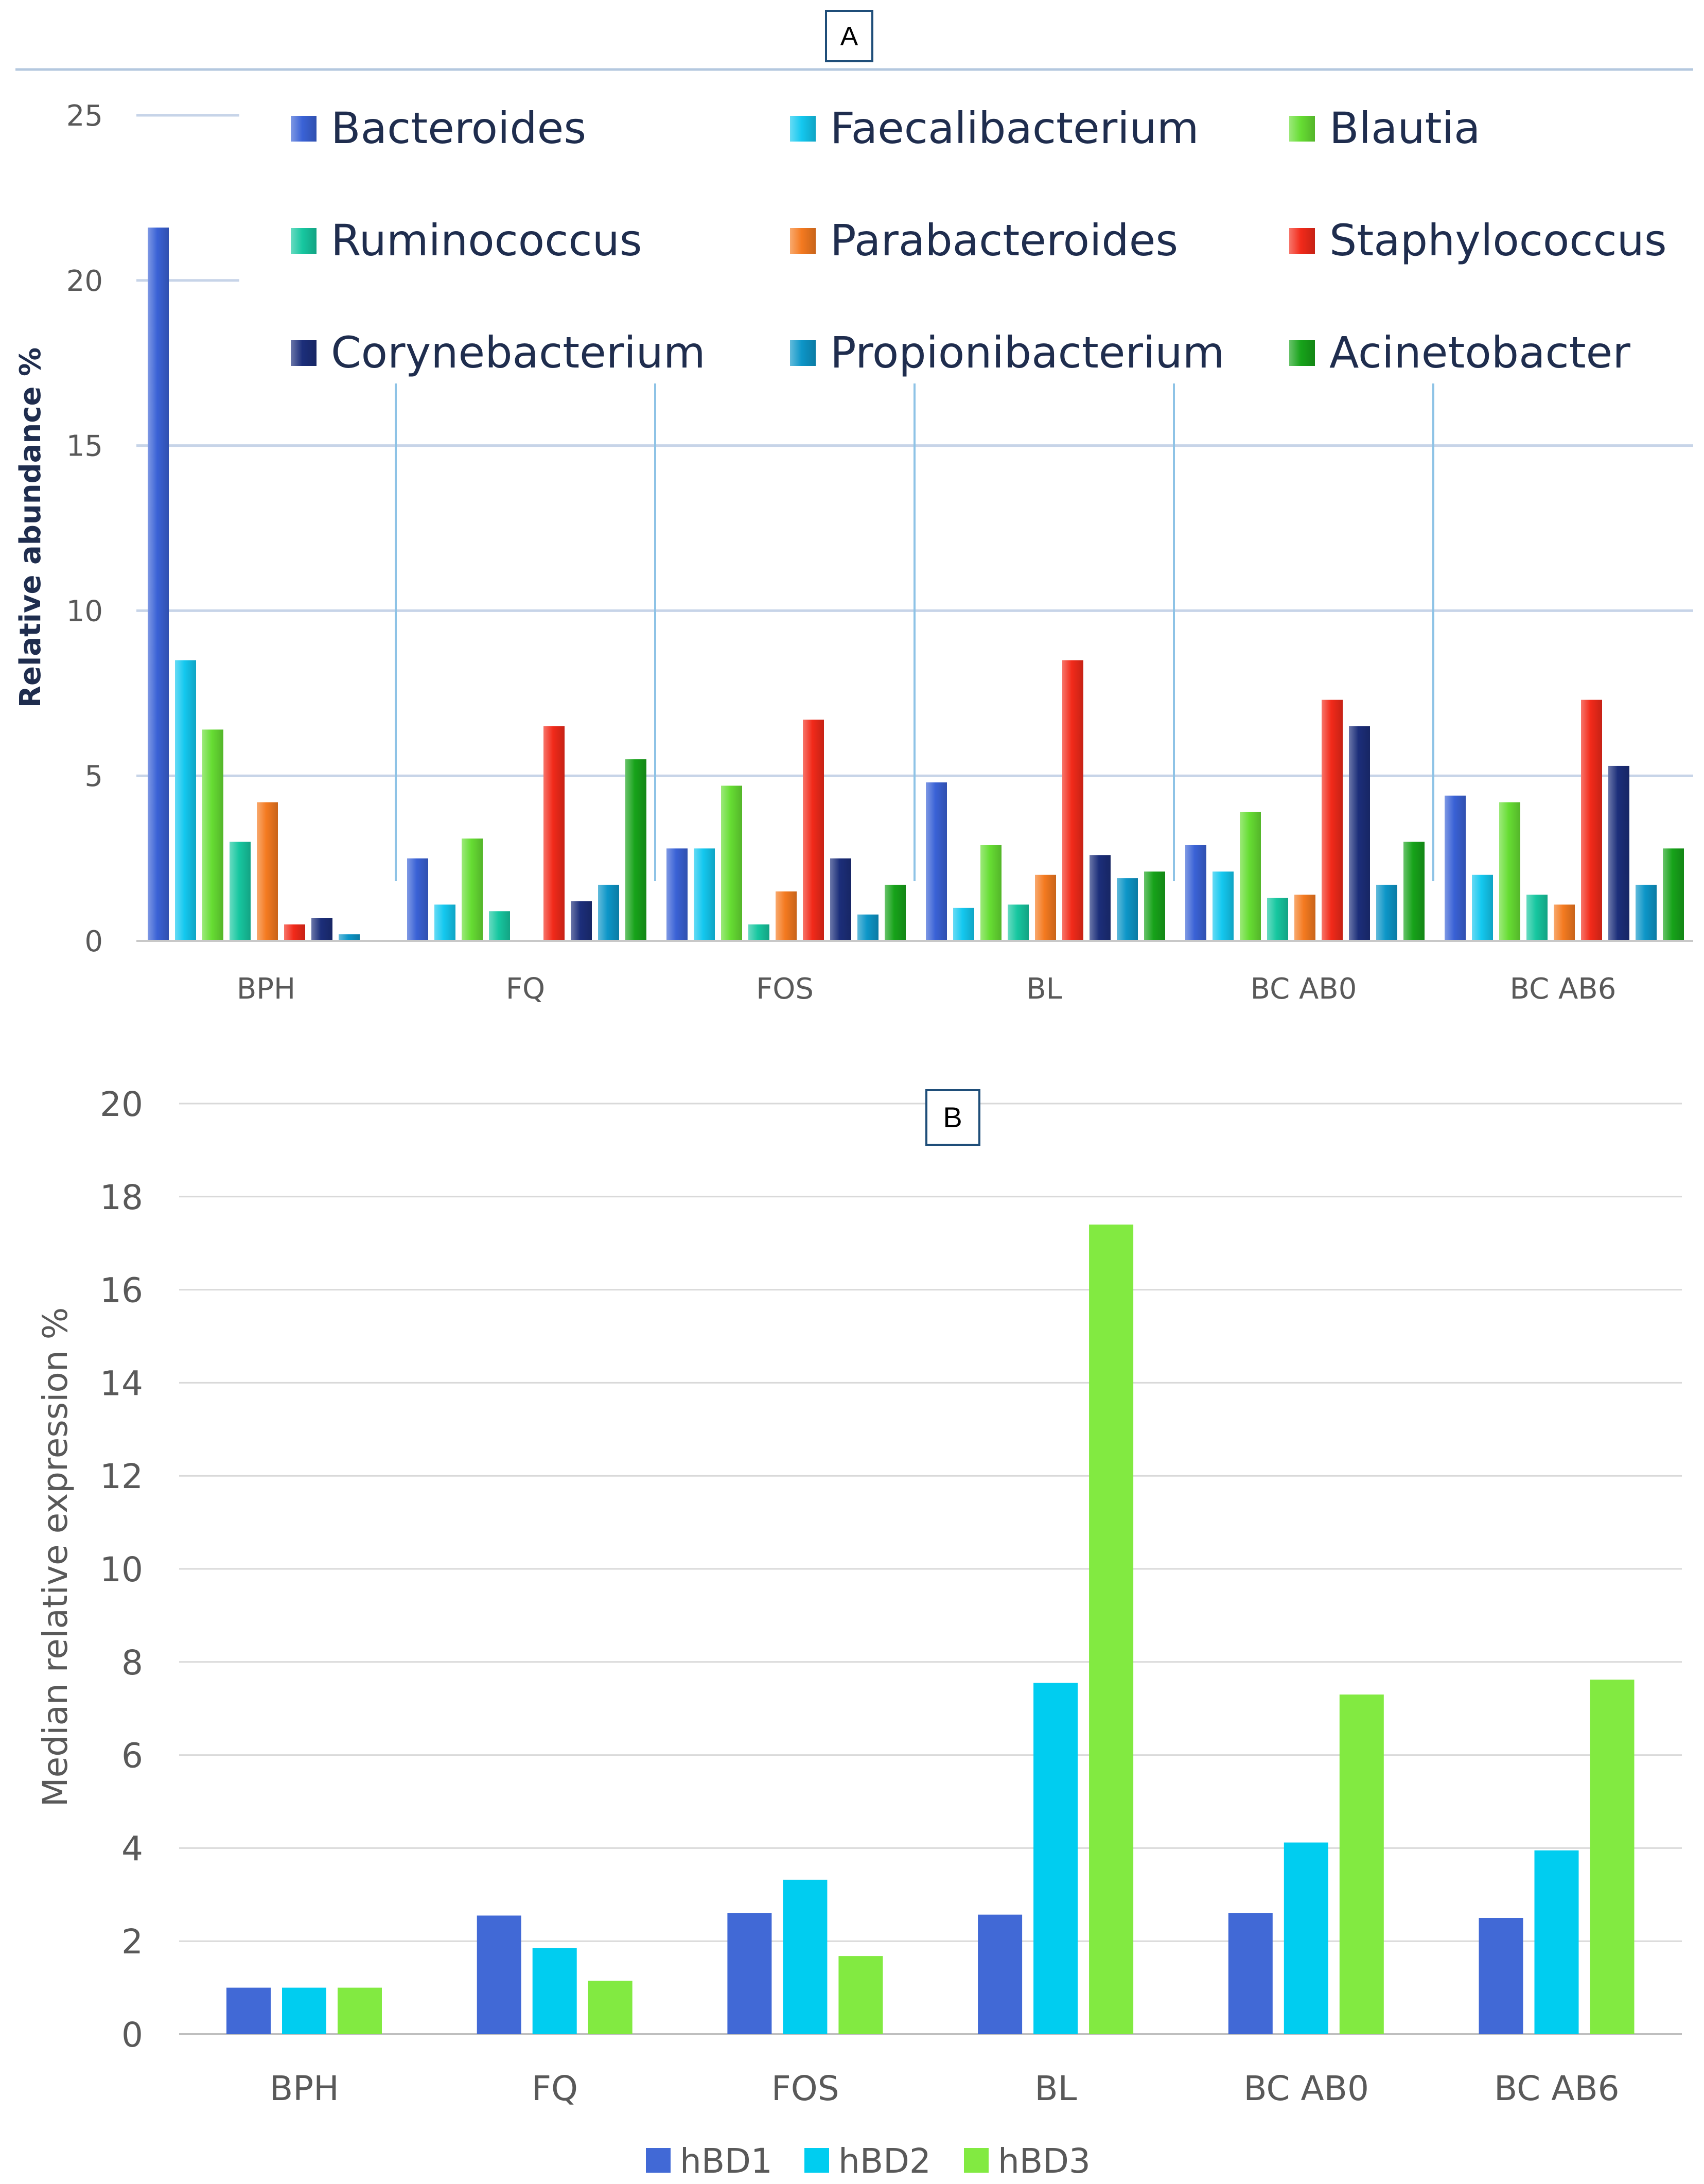 The image size is (1704, 2184). Describe the element at coordinates (1646, 912) in the screenshot. I see `bar-propionibacterium-bc-ab6` at that location.